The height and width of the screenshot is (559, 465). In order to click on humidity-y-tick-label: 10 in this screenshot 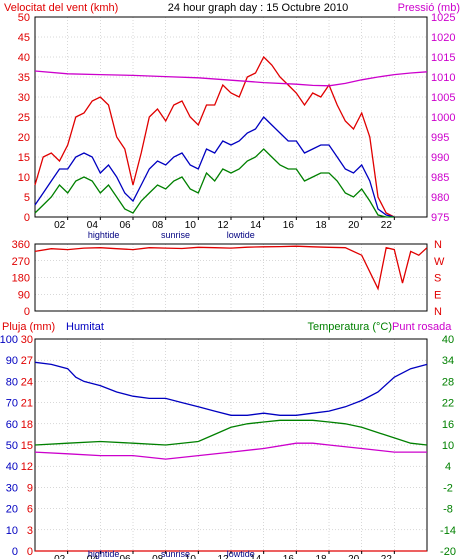, I will do `click(12, 531)`.